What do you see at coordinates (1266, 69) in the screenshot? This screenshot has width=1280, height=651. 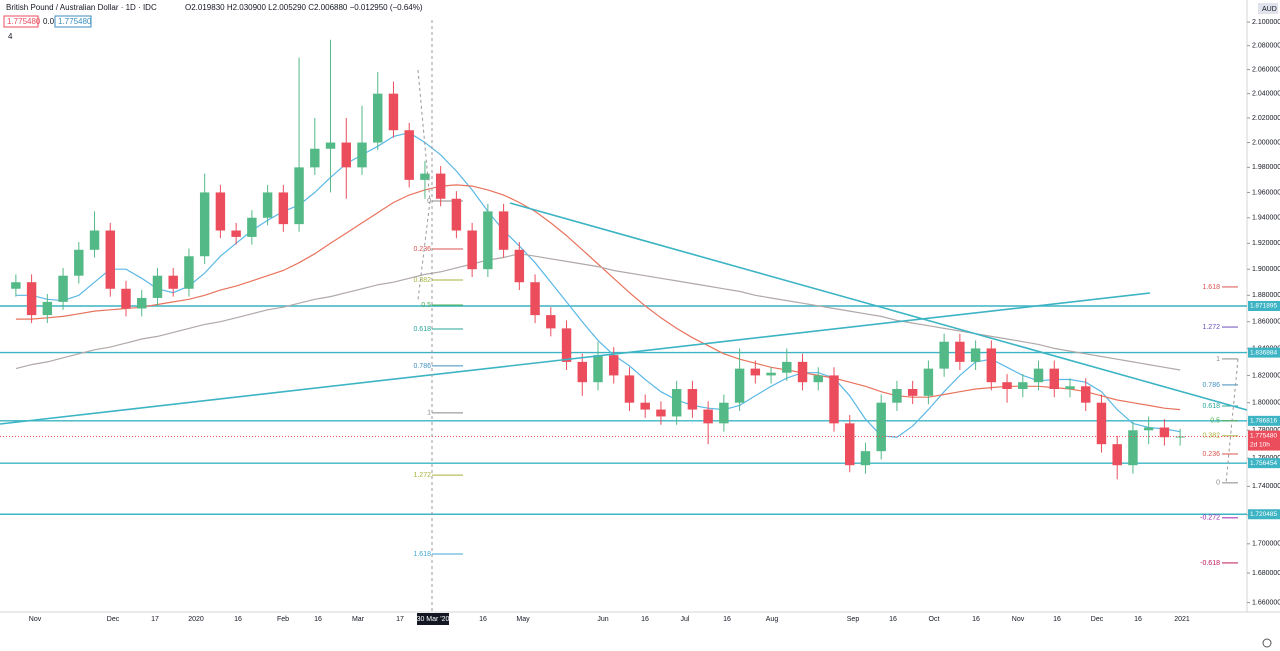 I see `y-tick-label: 2.060000` at bounding box center [1266, 69].